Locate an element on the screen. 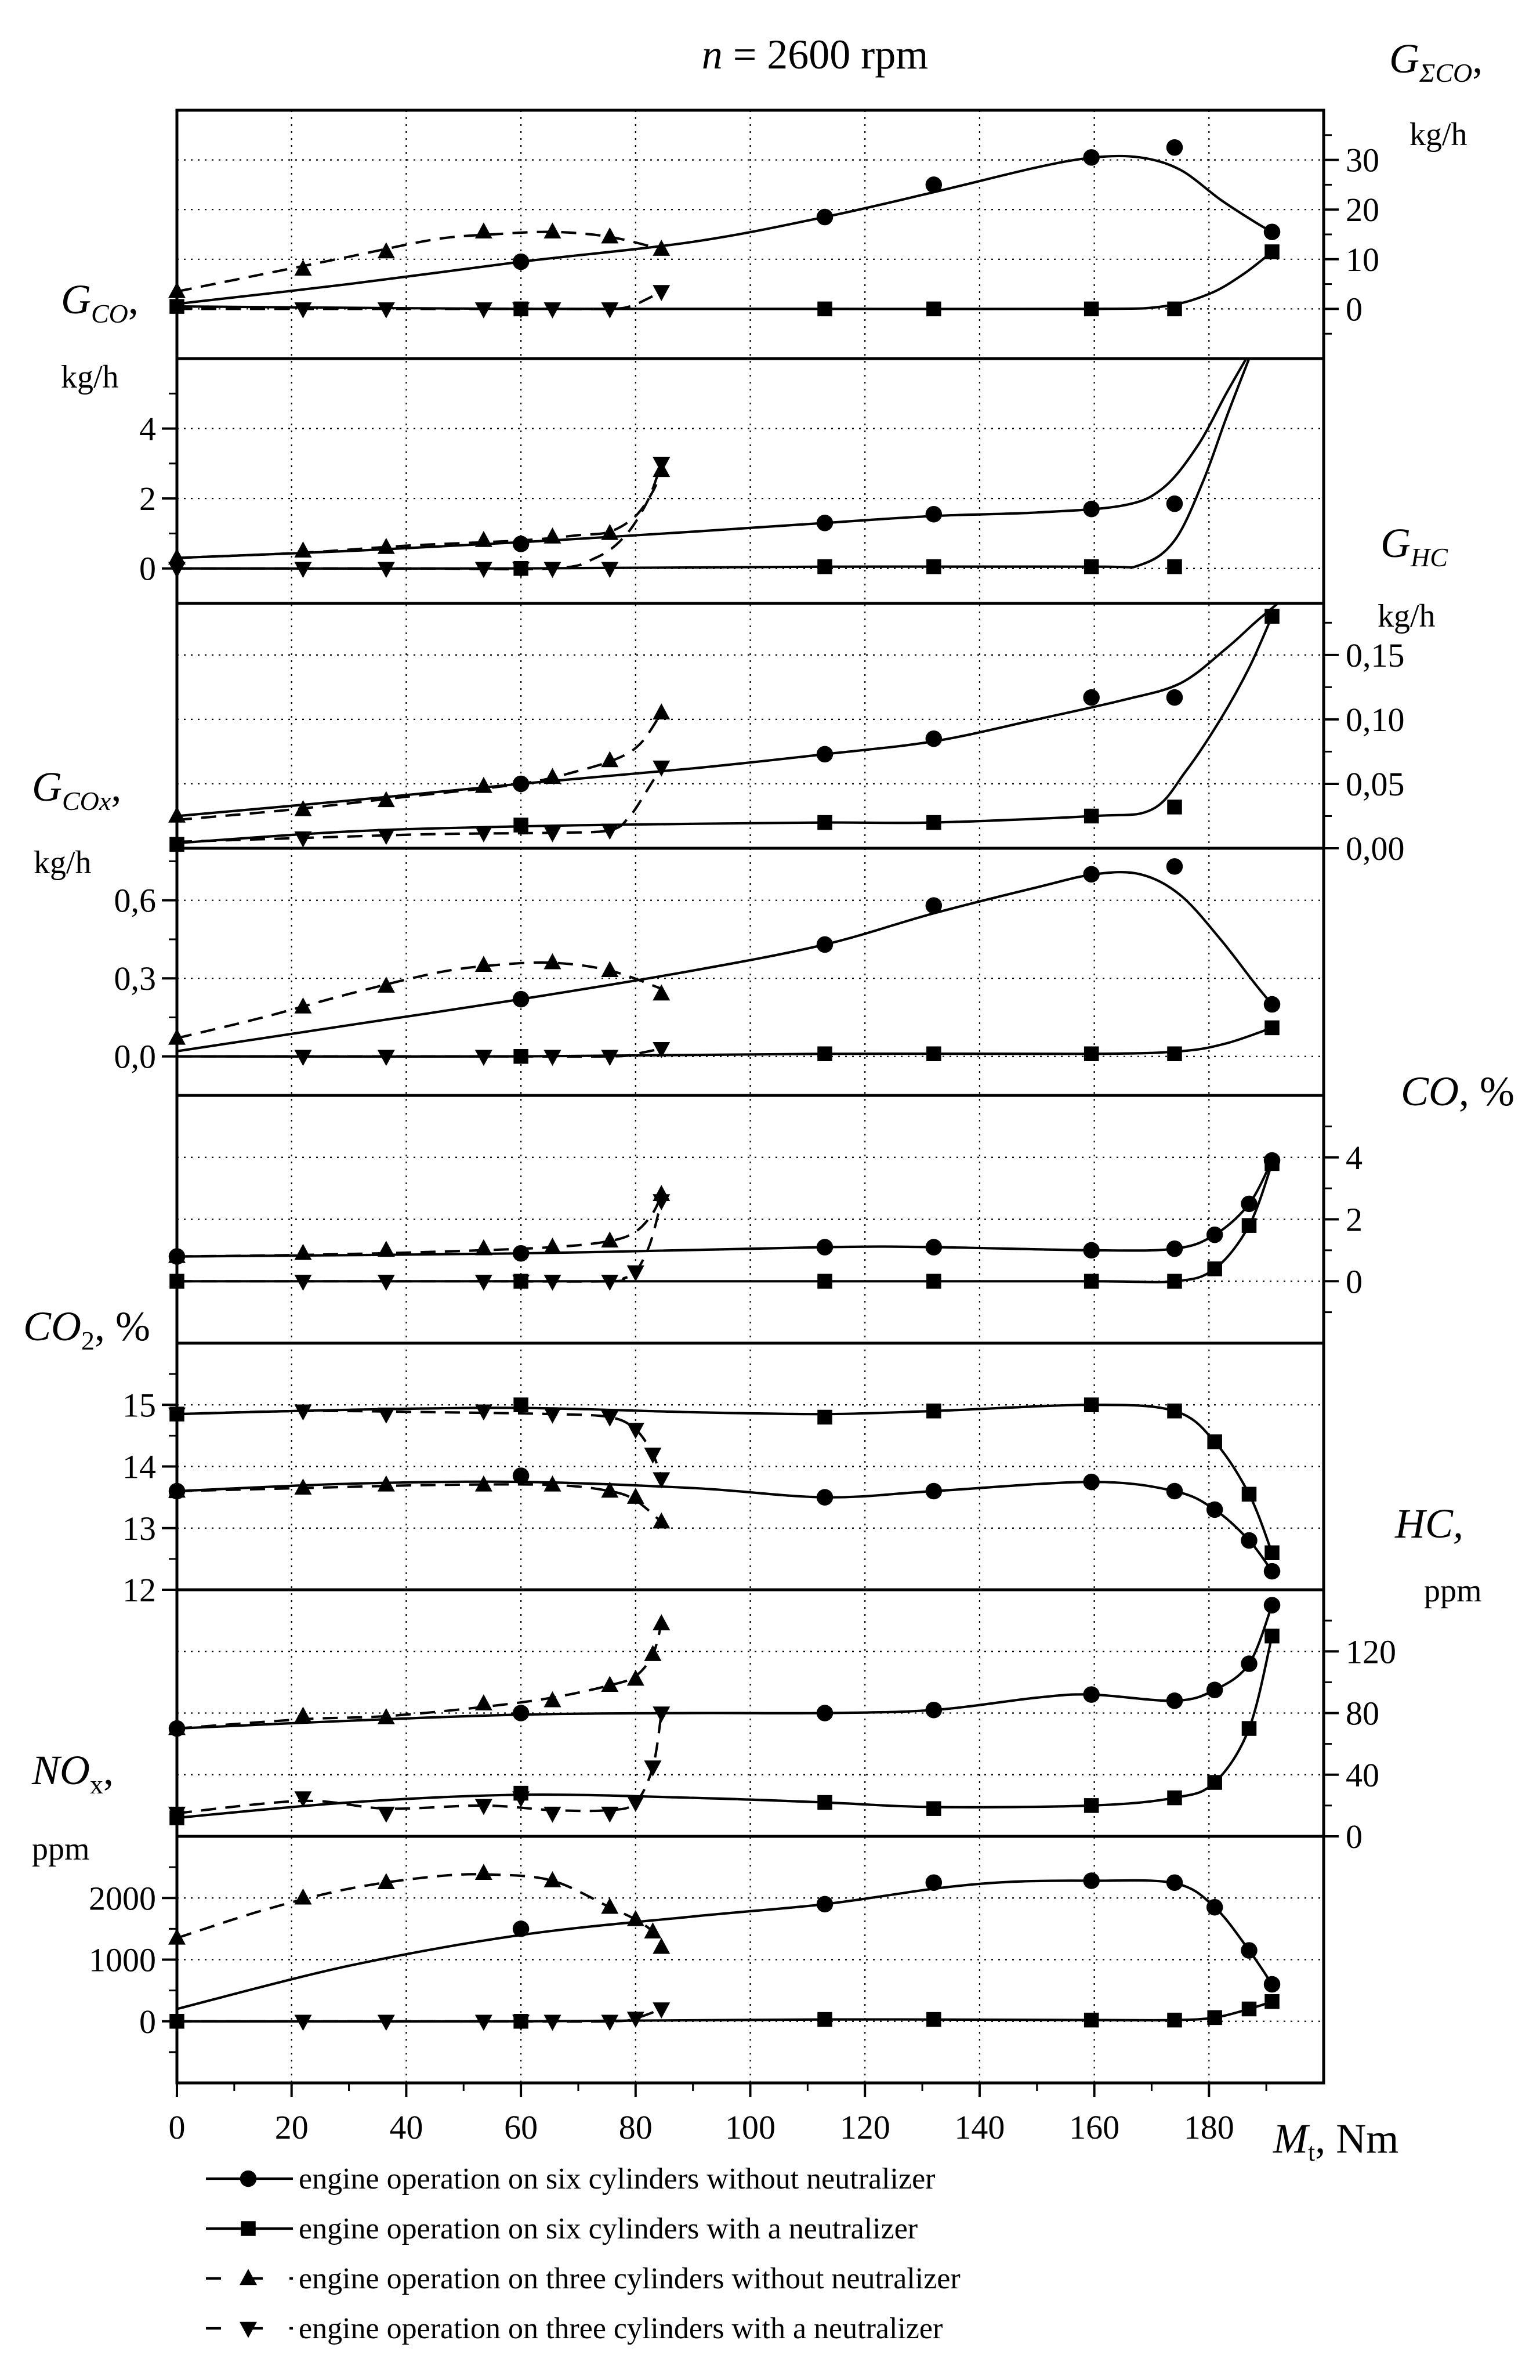 The image size is (1540, 2380). y-axis-label-gsco: GΣCO, is located at coordinates (1436, 61).